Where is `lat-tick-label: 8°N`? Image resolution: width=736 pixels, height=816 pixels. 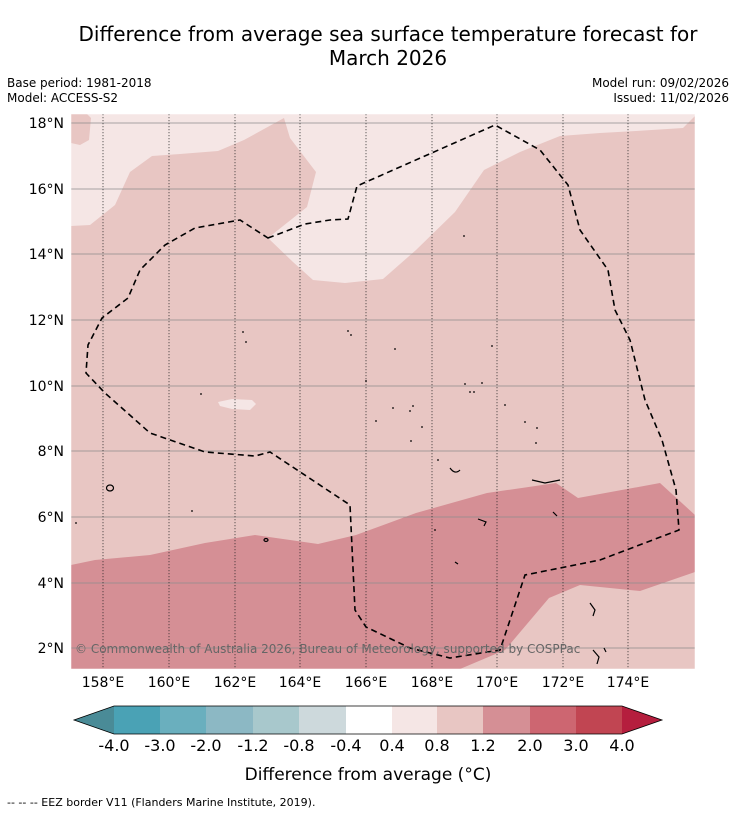
lat-tick-label: 8°N is located at coordinates (51, 452).